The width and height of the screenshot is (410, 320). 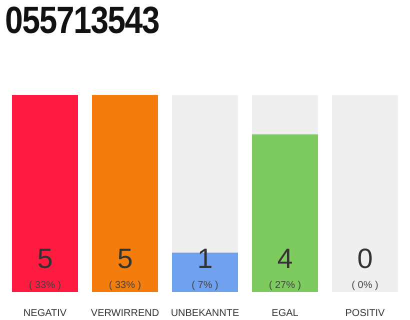 What do you see at coordinates (205, 285) in the screenshot?
I see `annotation: ( 7% )` at bounding box center [205, 285].